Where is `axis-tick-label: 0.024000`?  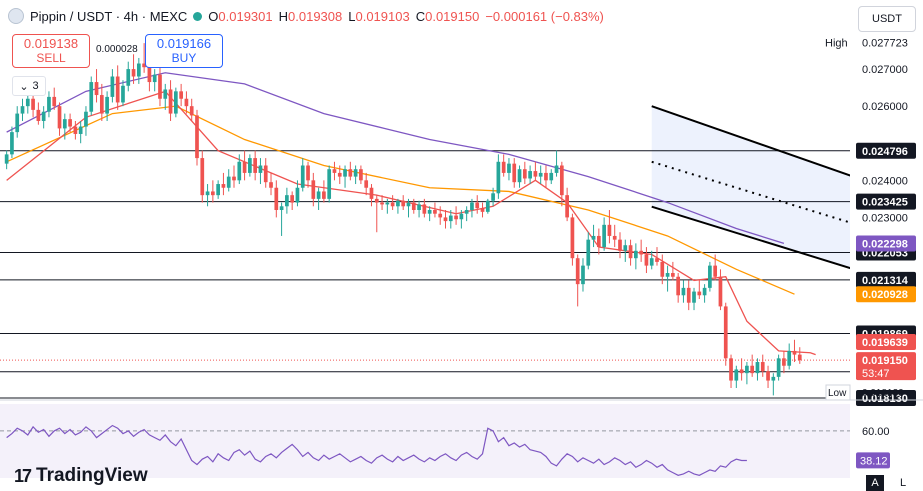 axis-tick-label: 0.024000 is located at coordinates (885, 181).